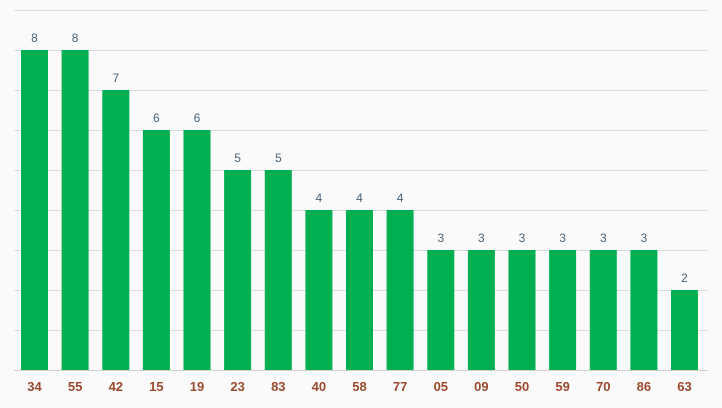 The image size is (722, 408). Describe the element at coordinates (684, 386) in the screenshot. I see `x-tick-label-63: 63` at that location.